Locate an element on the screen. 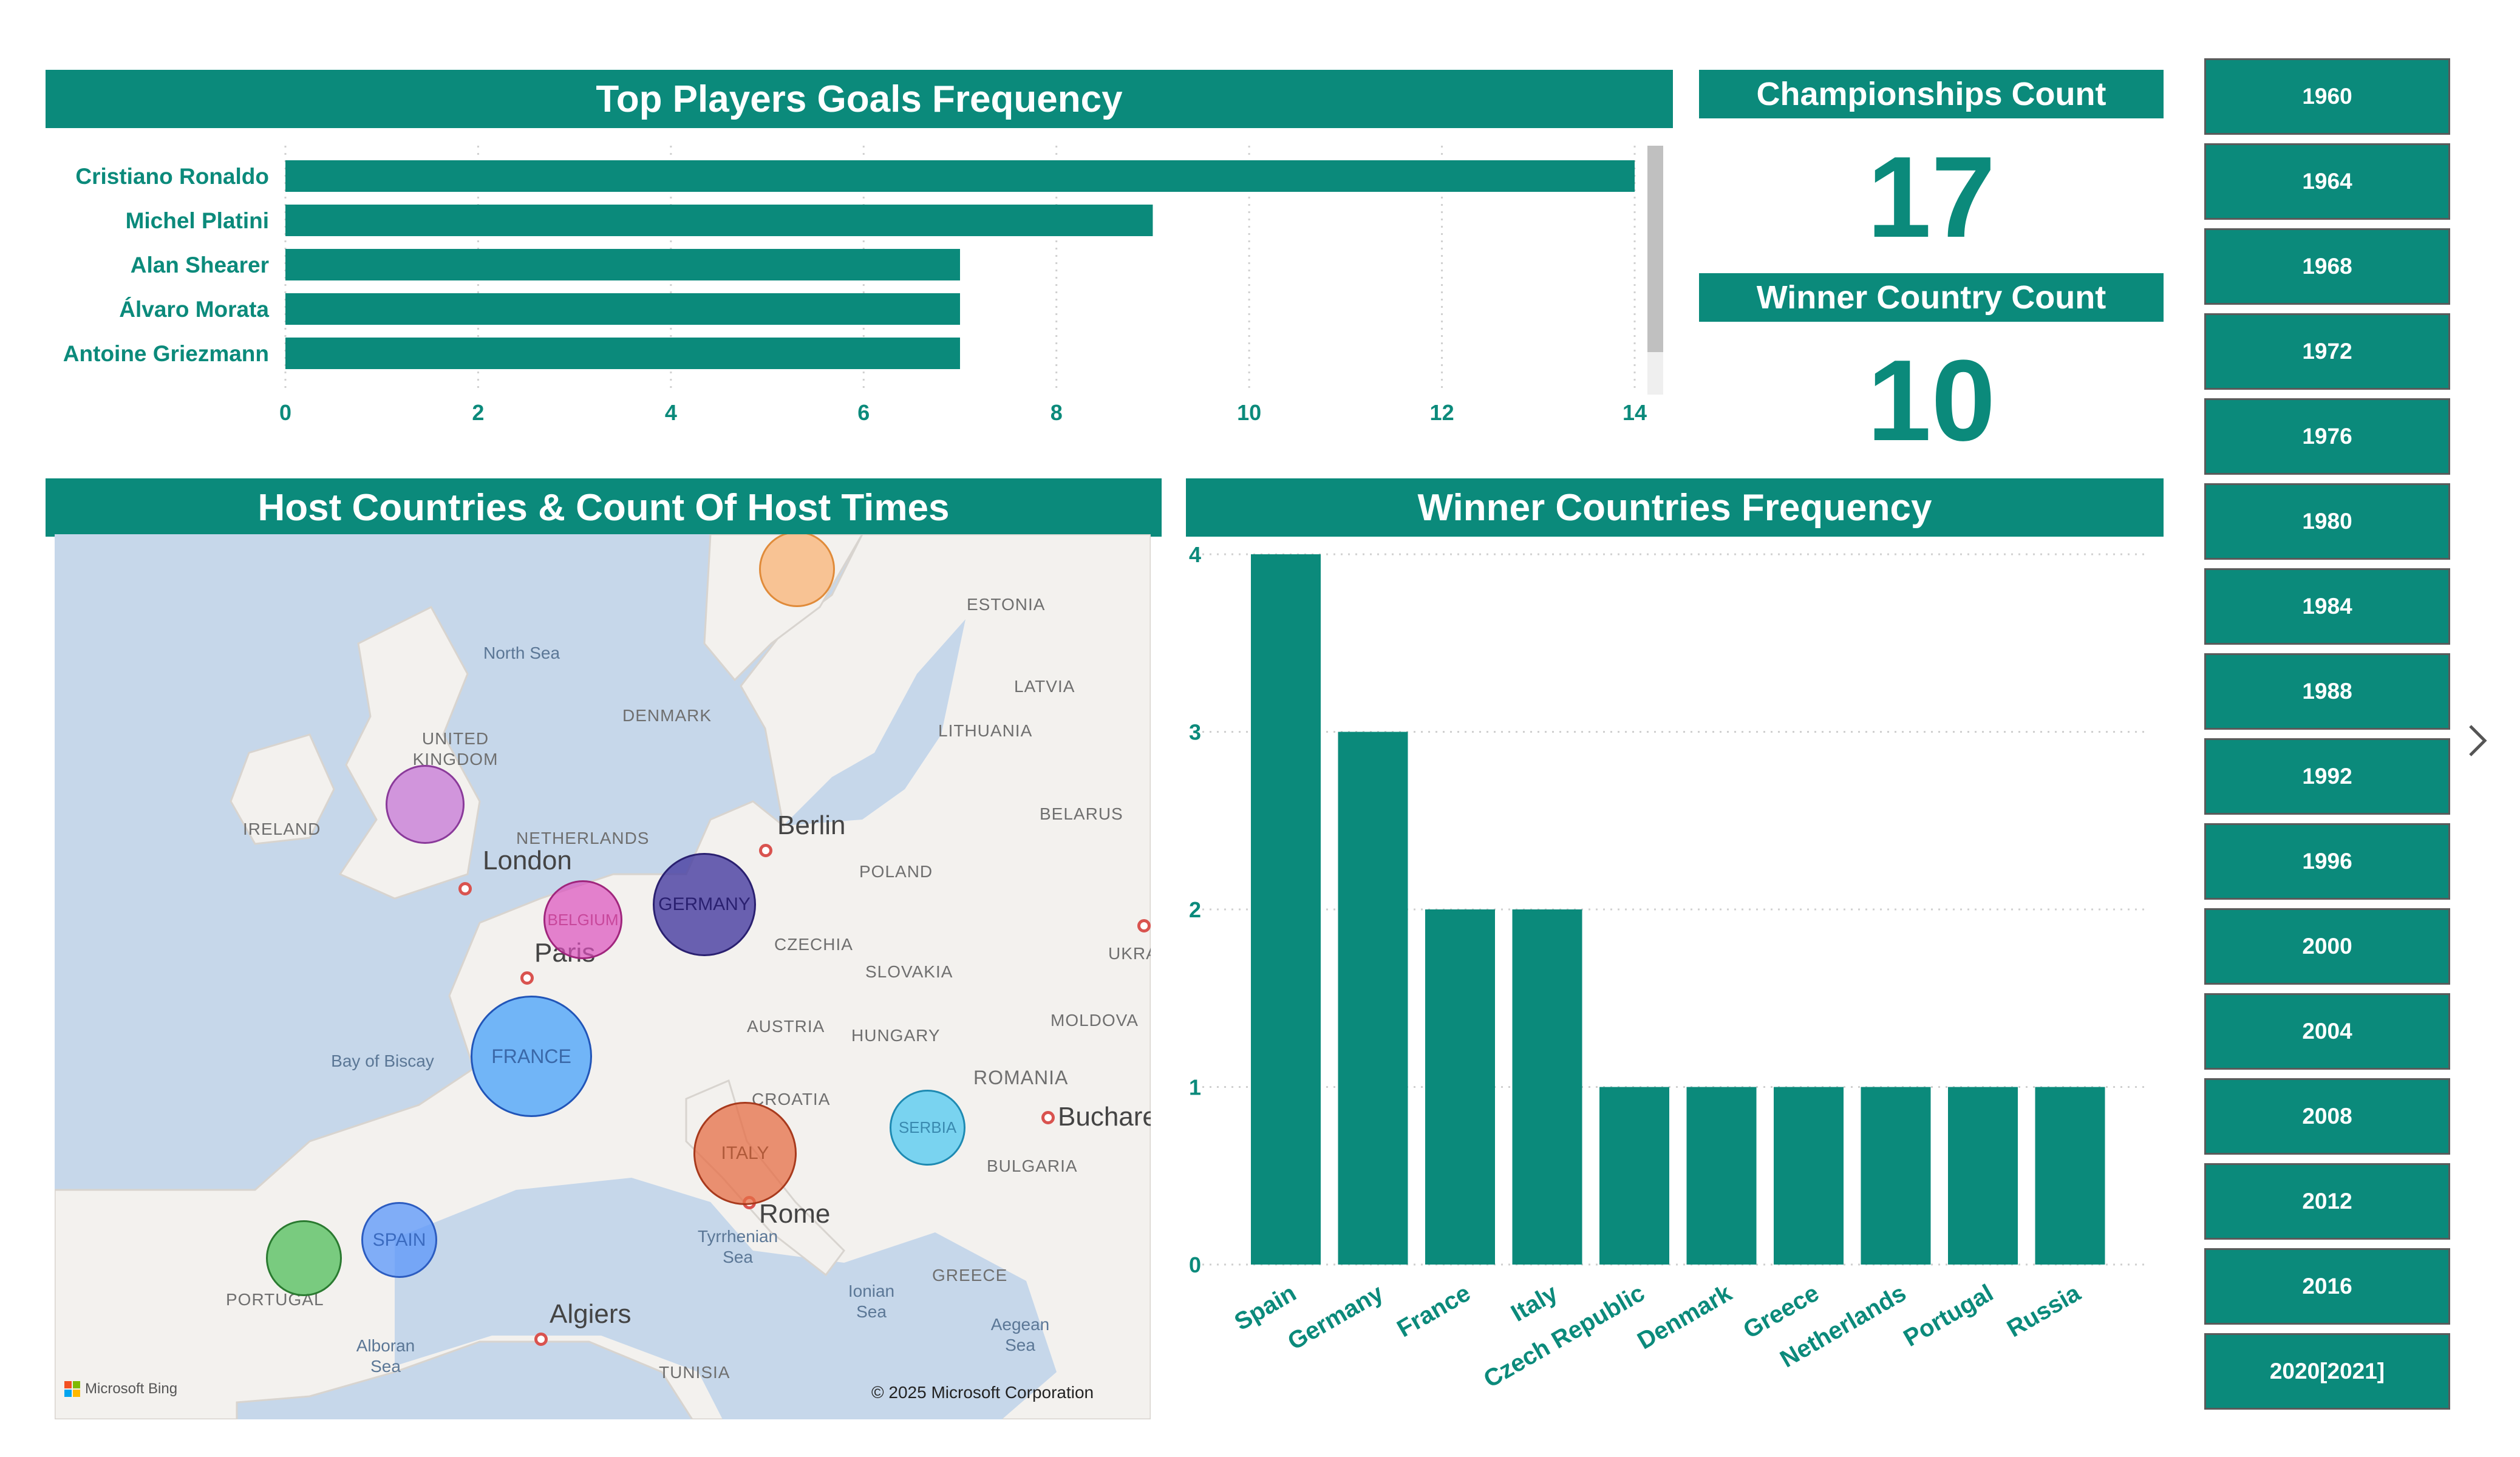 The width and height of the screenshot is (2520, 1457). y-tick-label: 1 is located at coordinates (1195, 1087).